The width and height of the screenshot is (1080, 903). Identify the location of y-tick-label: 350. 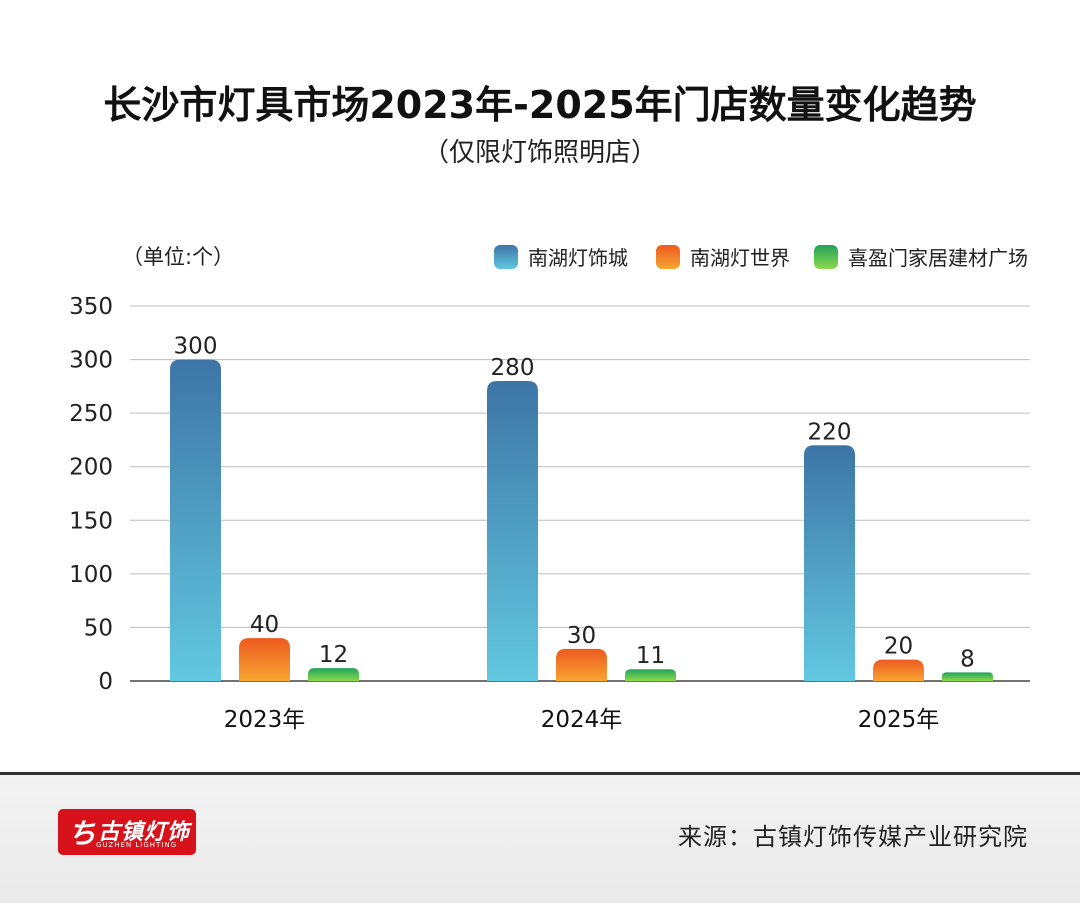
(91, 307).